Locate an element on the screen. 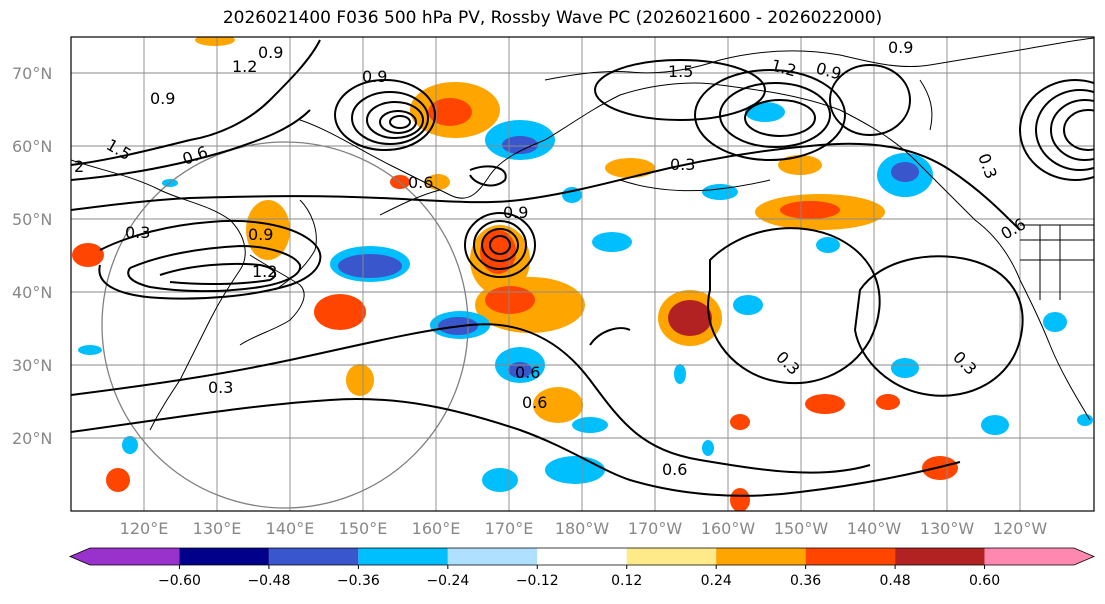  contour-label: 1.5 is located at coordinates (680, 71).